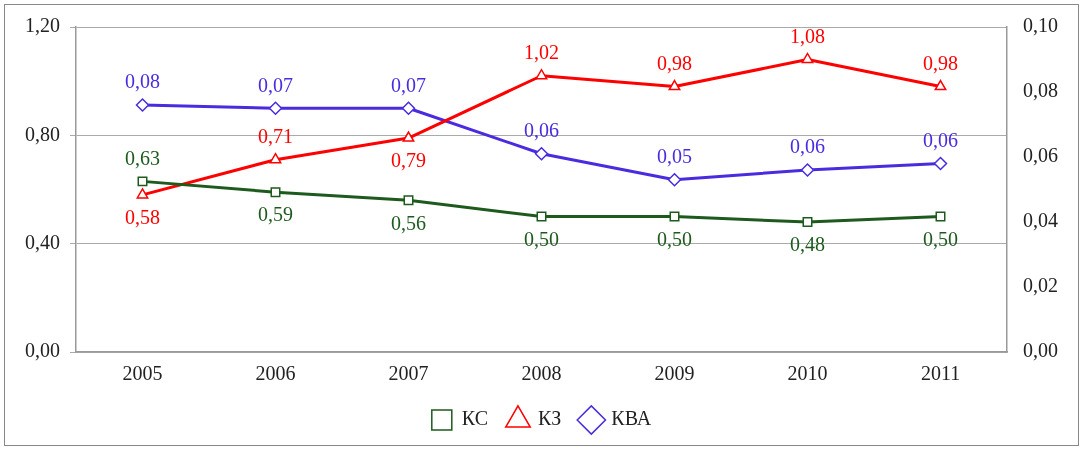 Image resolution: width=1085 pixels, height=452 pixels. What do you see at coordinates (1040, 285) in the screenshot?
I see `y2-tick-label: 0,02` at bounding box center [1040, 285].